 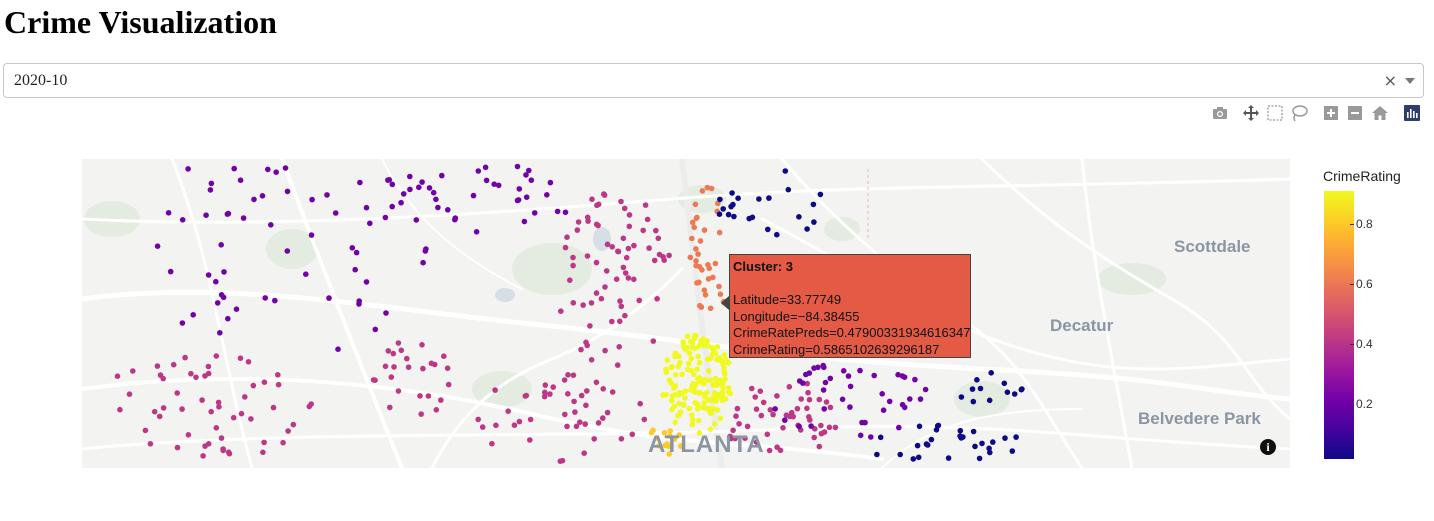 What do you see at coordinates (1268, 447) in the screenshot?
I see `info-icon: i` at bounding box center [1268, 447].